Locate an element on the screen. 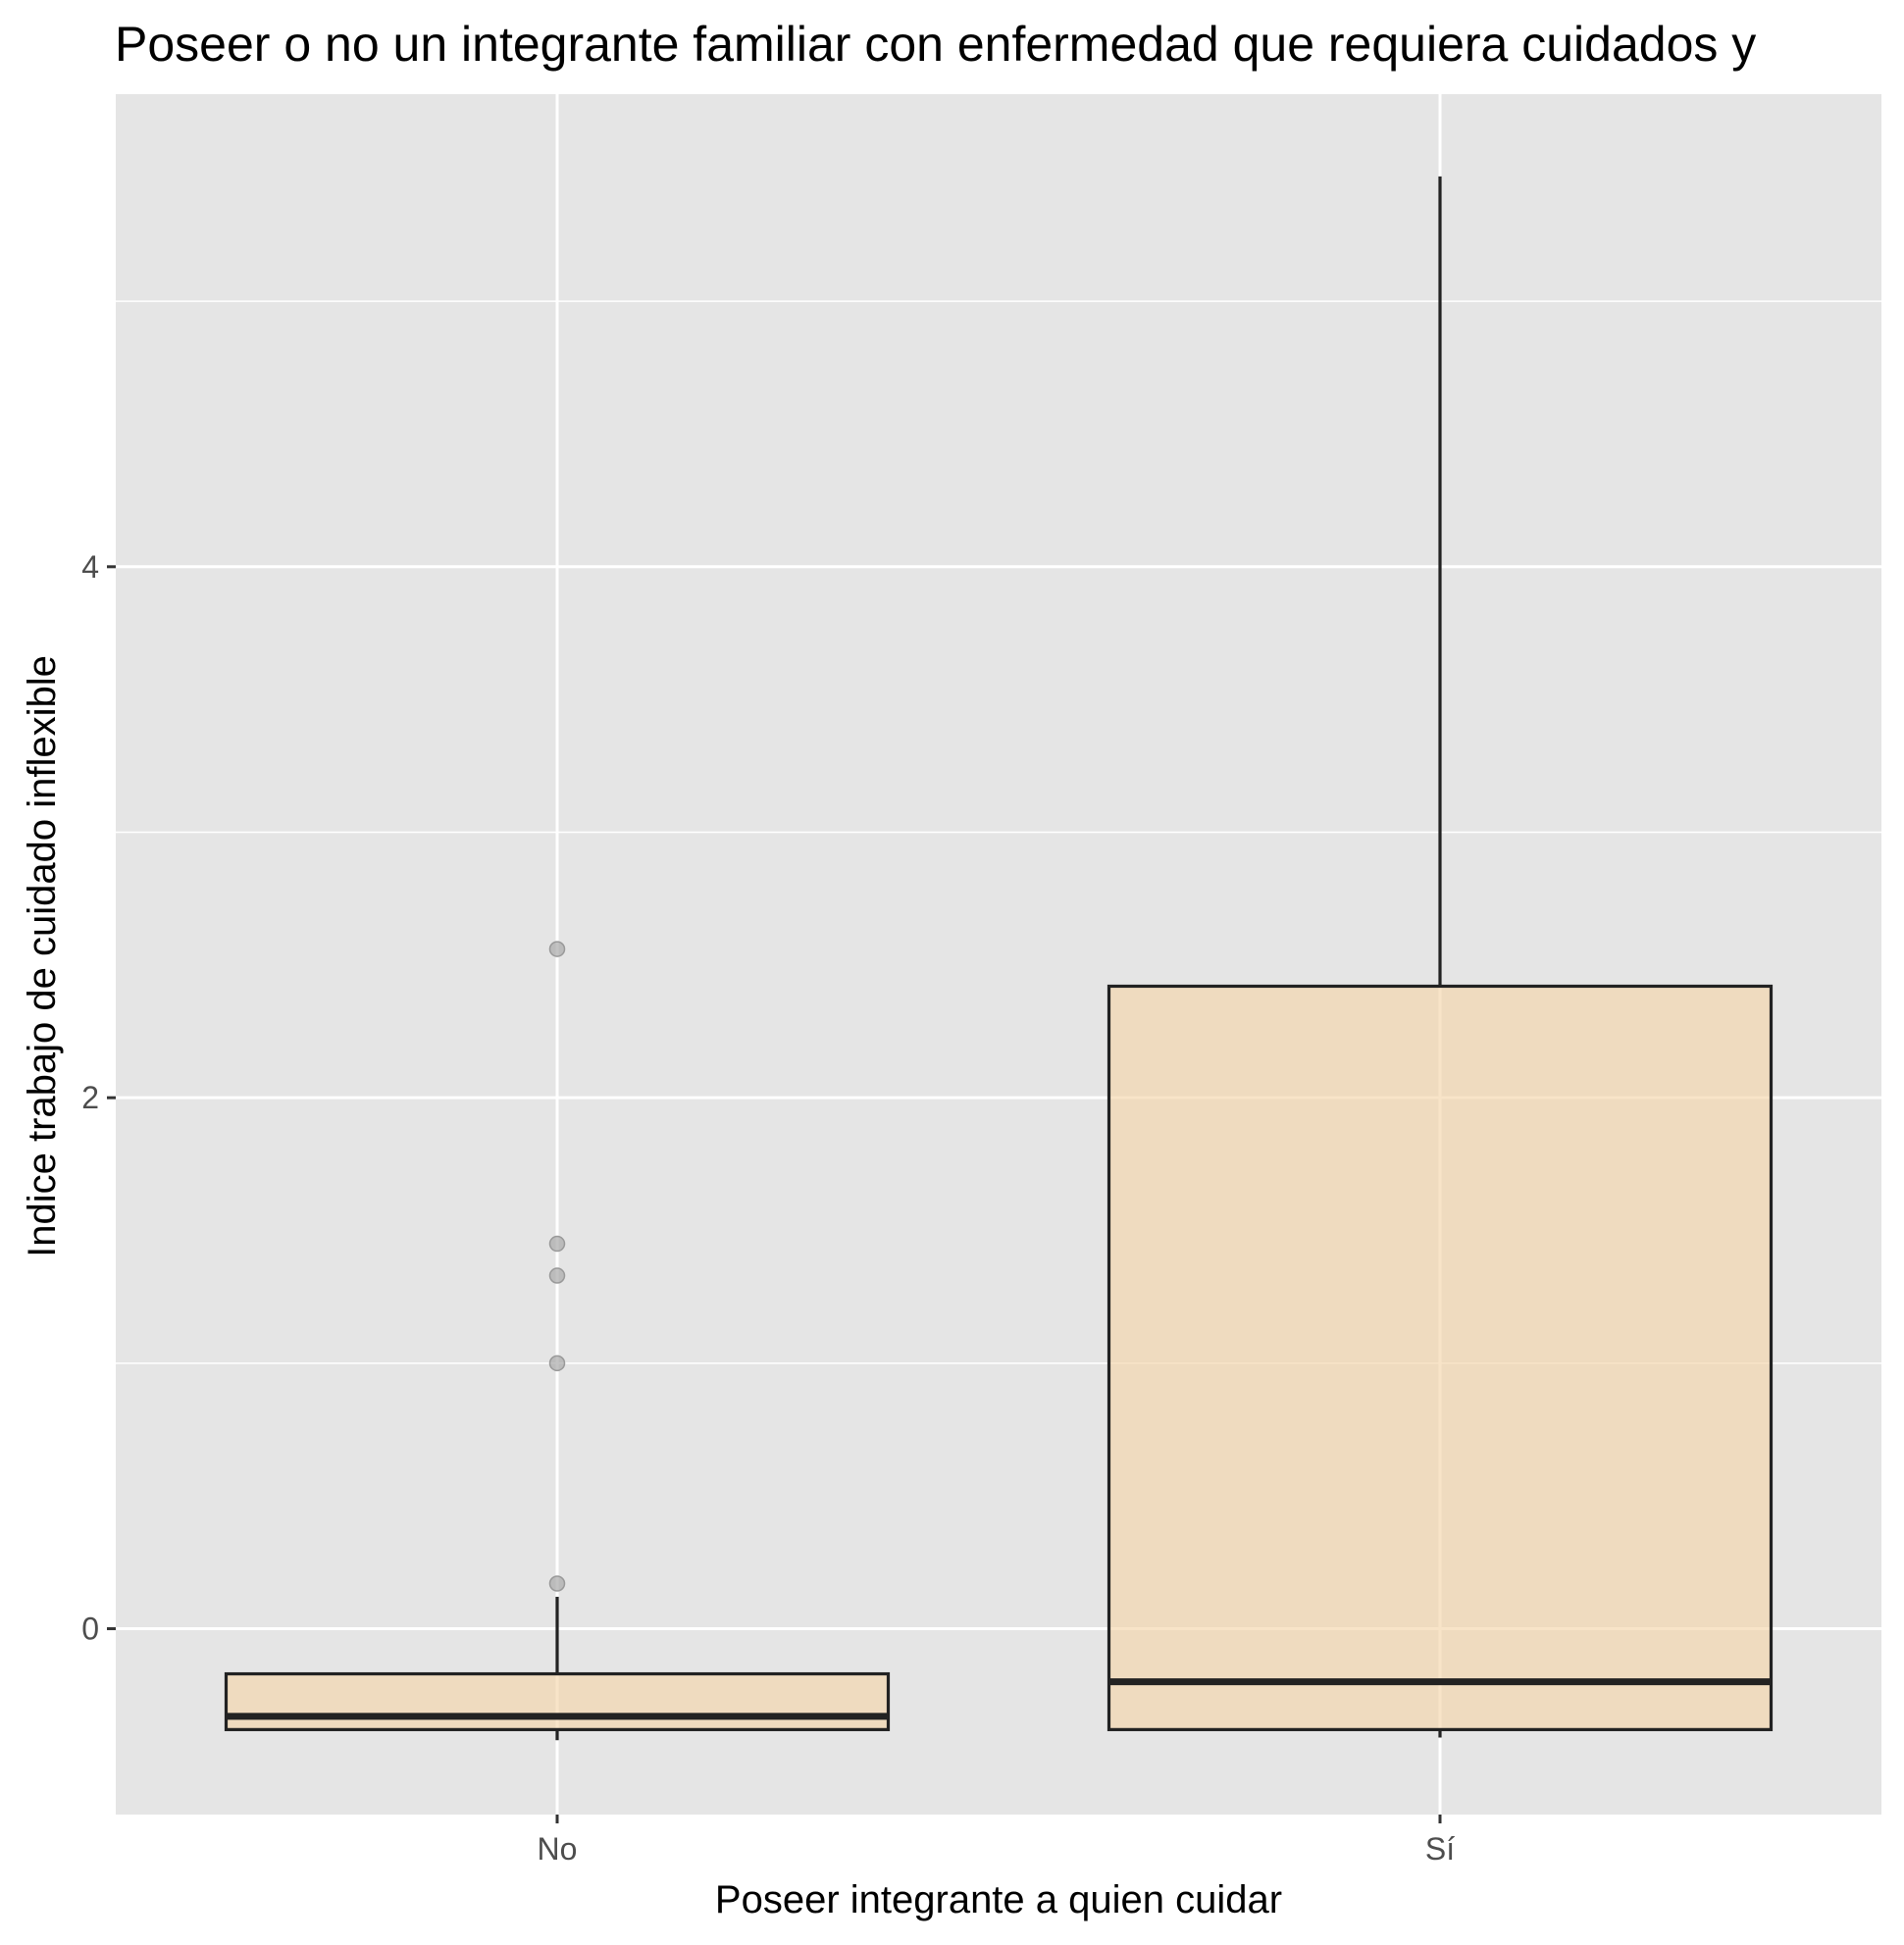  y-tick-label: 2 is located at coordinates (90, 1097).